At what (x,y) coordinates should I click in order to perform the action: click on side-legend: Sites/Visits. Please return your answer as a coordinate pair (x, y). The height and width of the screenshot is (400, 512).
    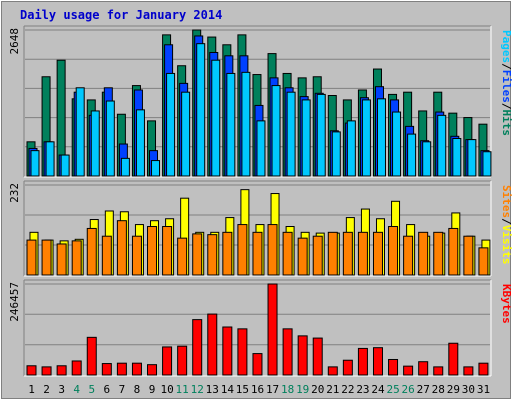
    Looking at the image, I should click on (506, 225).